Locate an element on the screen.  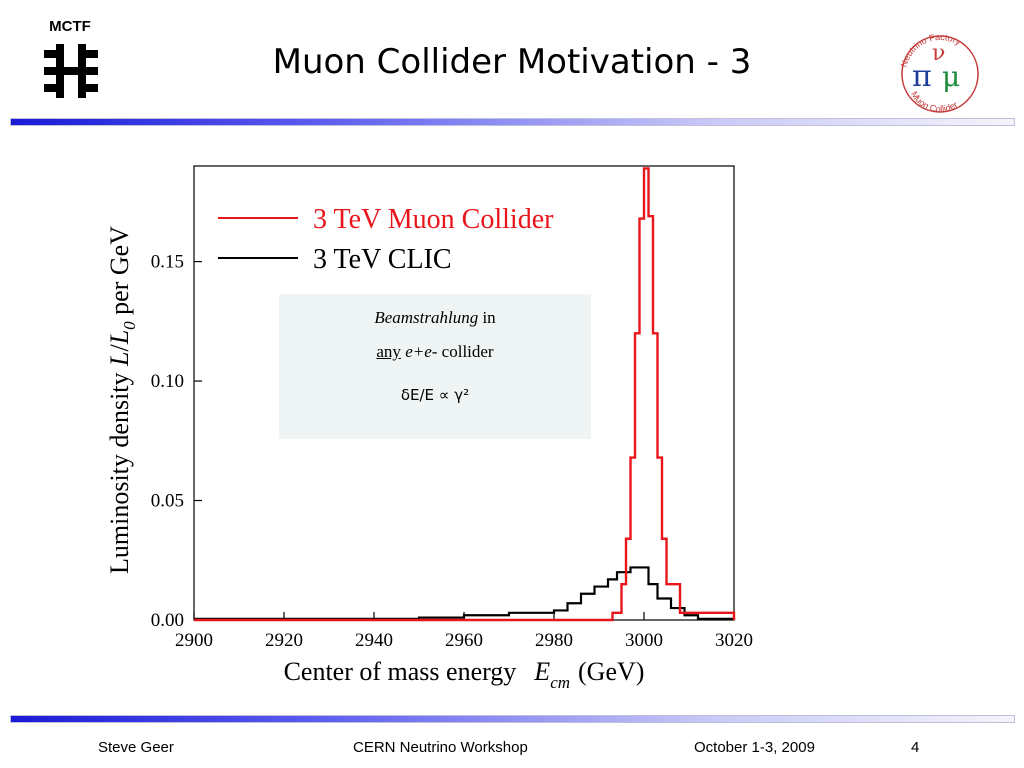
nu-symbol: ν is located at coordinates (938, 53).